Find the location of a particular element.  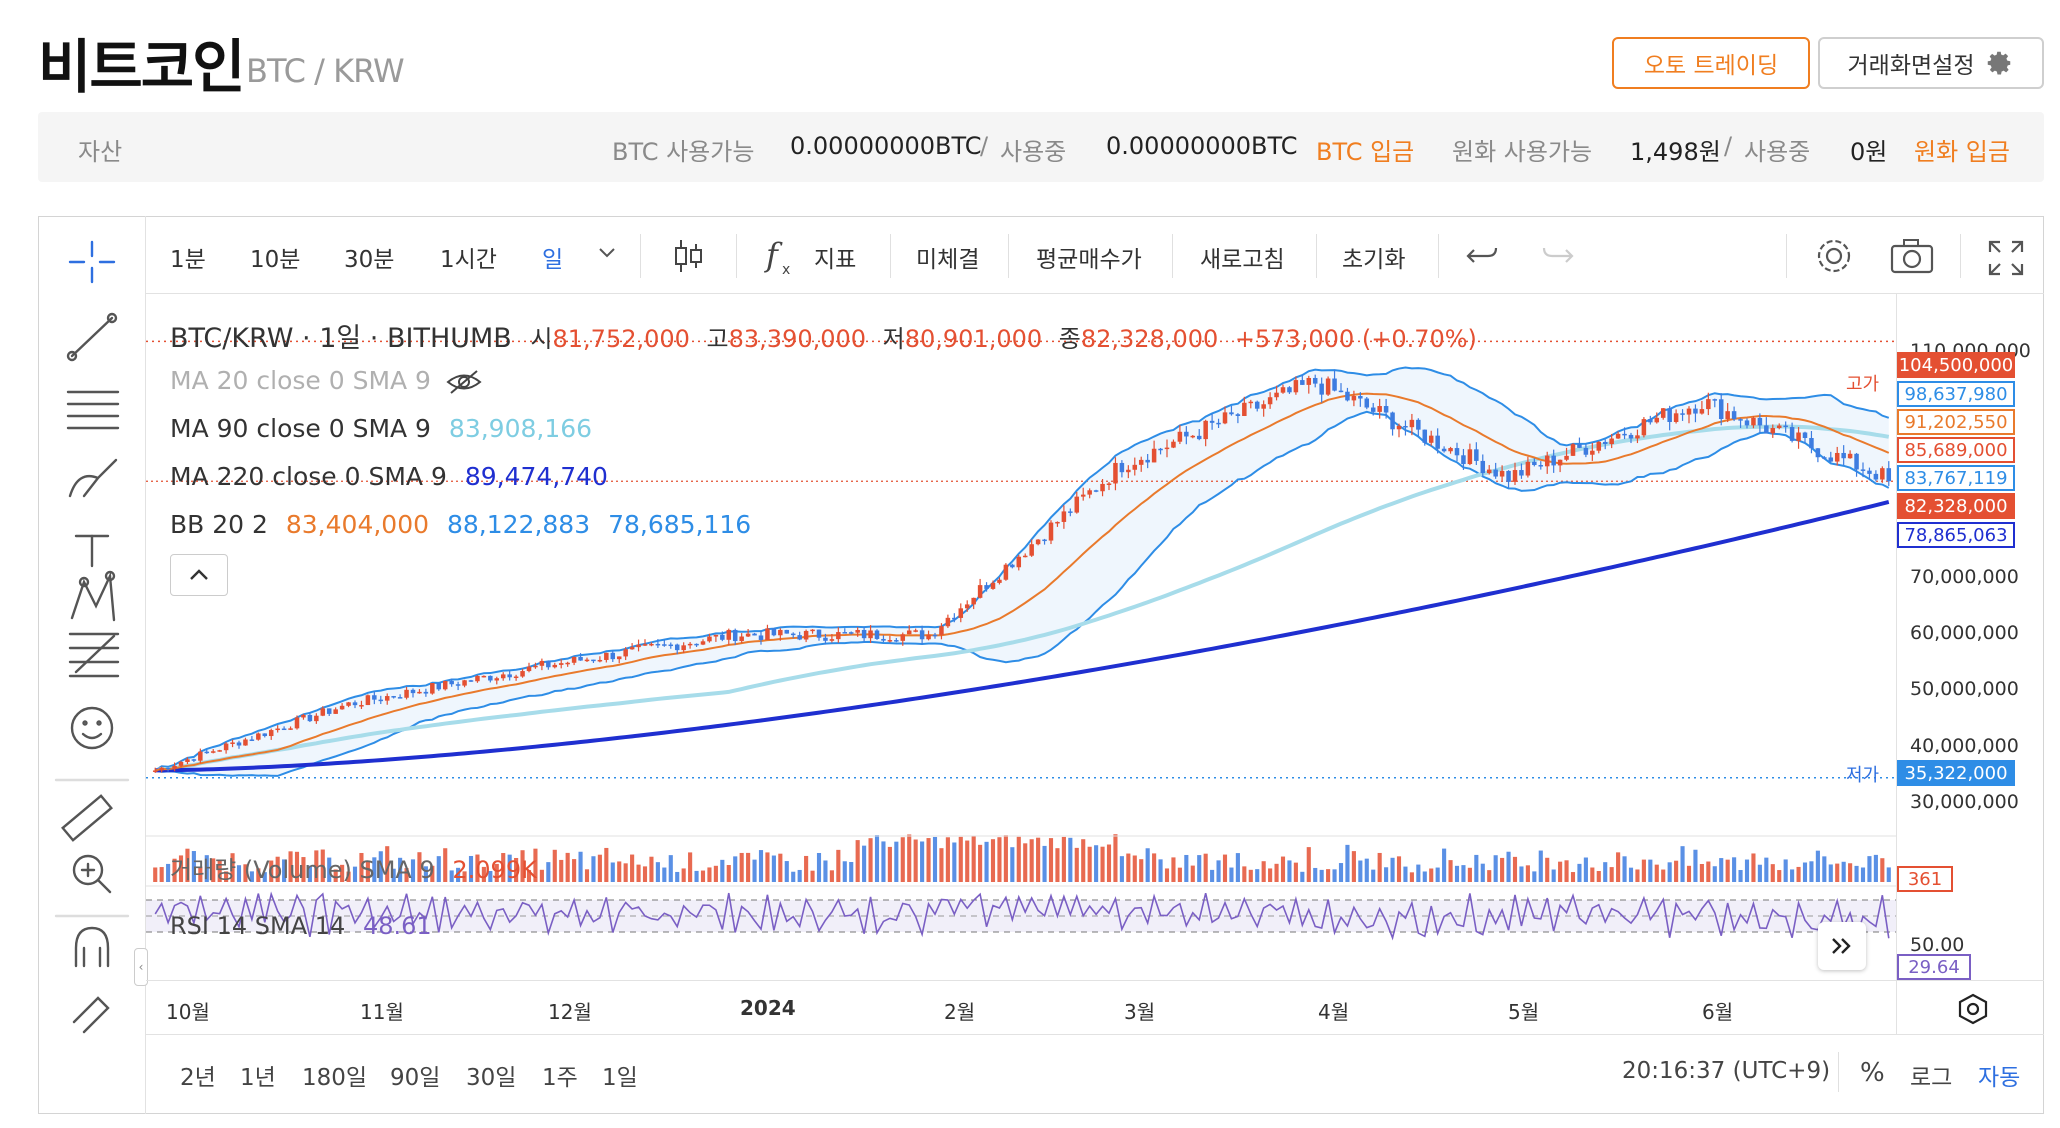

range-1w: 1주 is located at coordinates (560, 1078).